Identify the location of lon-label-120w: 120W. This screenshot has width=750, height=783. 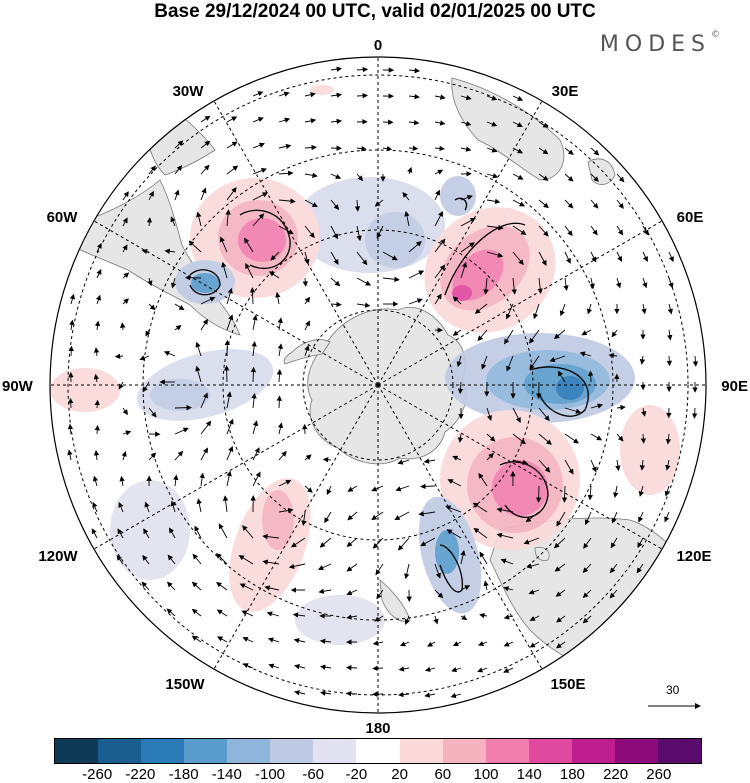
(58, 556).